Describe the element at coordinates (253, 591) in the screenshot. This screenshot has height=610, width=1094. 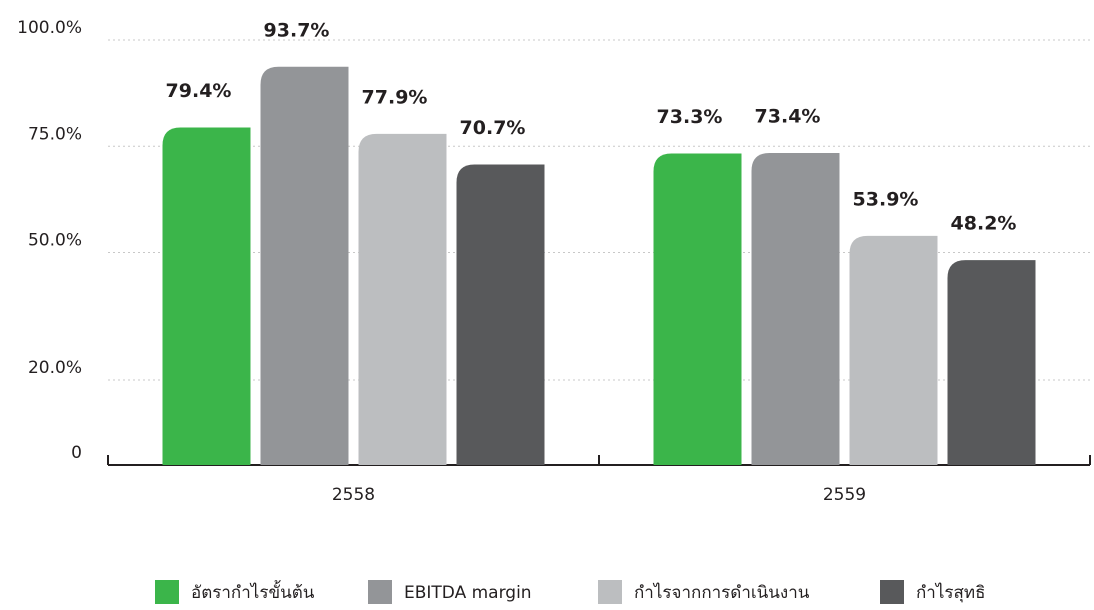
I see `legend-label: อัตรากำไรขั้นต้น` at that location.